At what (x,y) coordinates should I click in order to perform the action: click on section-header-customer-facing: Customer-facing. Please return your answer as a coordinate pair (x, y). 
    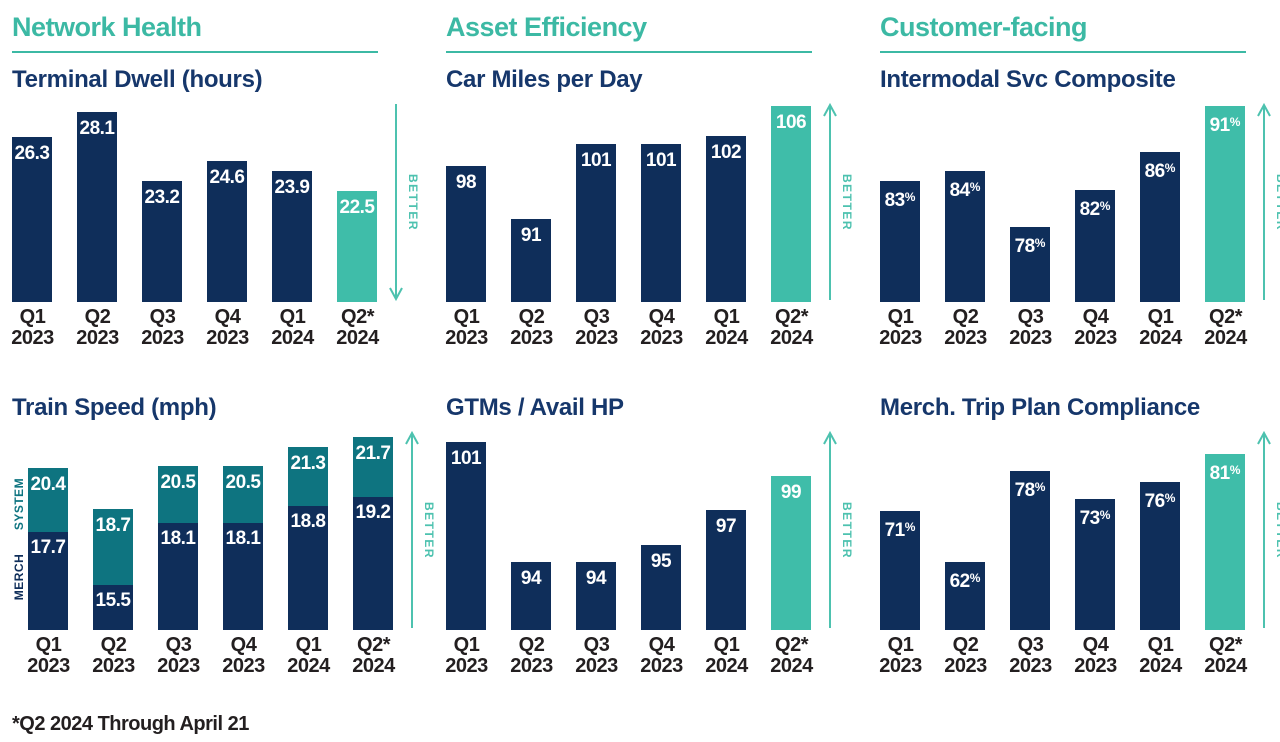
    Looking at the image, I should click on (1080, 32).